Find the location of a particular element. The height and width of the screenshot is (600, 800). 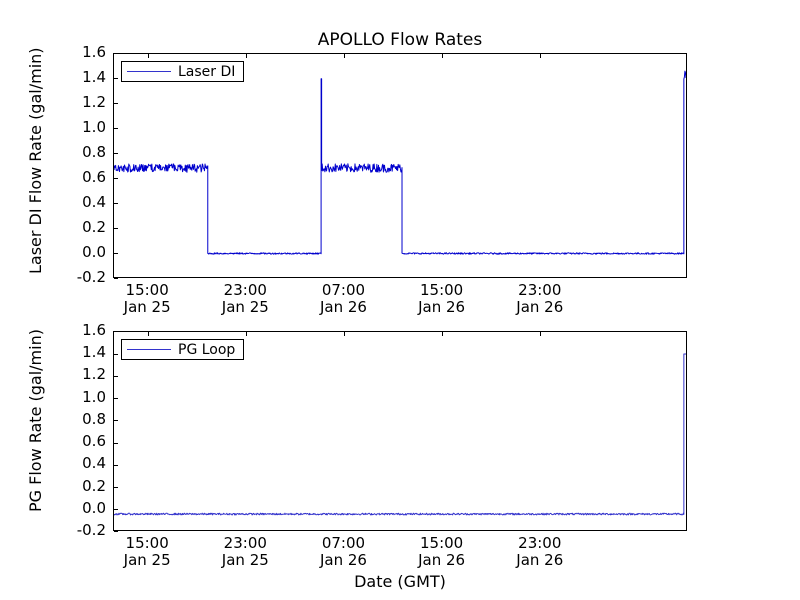

legend-pg-loop: PG Loop is located at coordinates (183, 349).